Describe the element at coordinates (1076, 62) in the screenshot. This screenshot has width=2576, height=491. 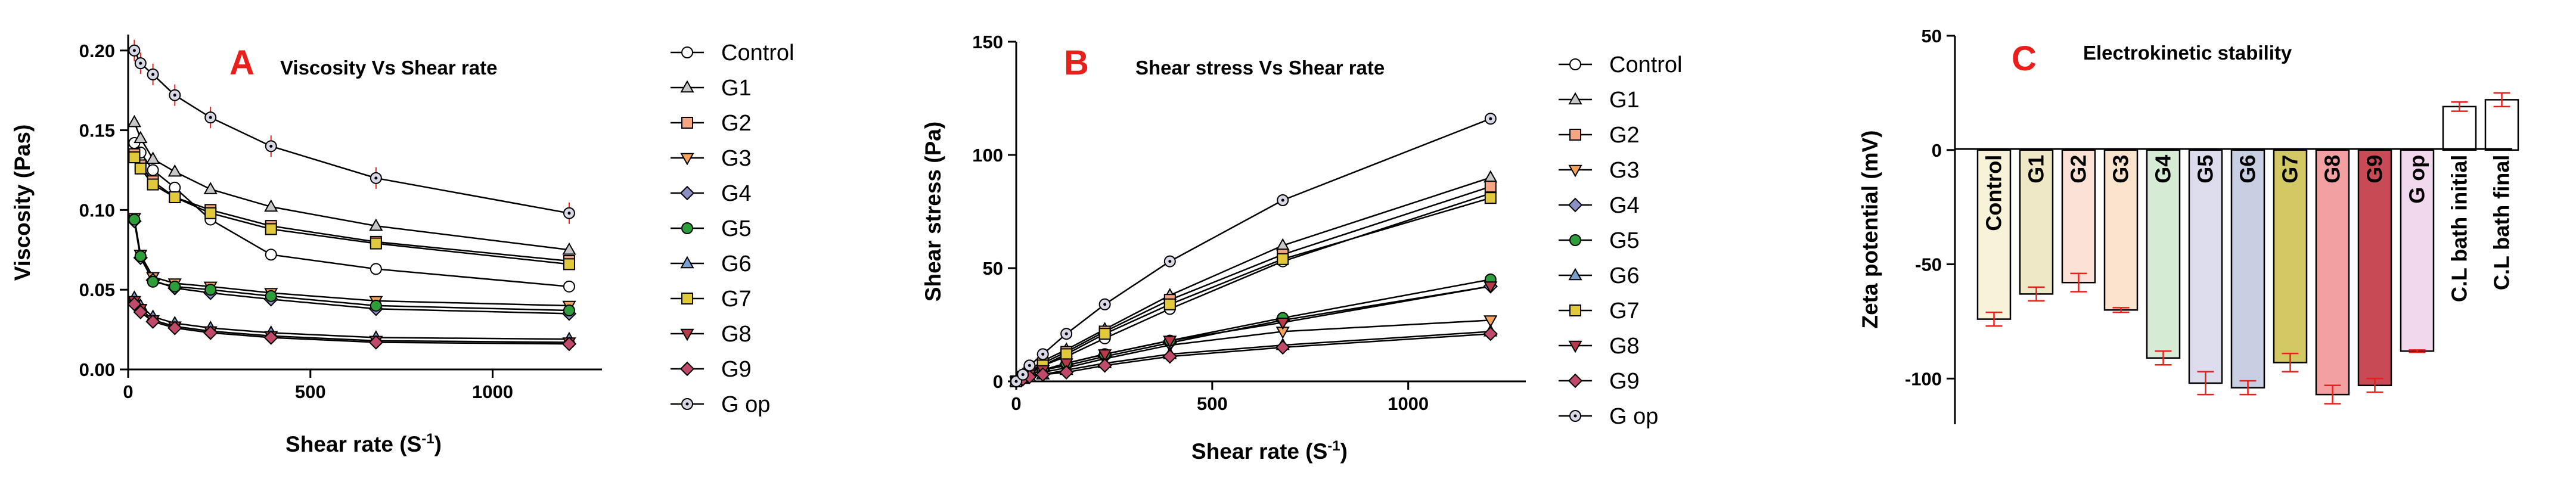
I see `panel-b-letter: B` at that location.